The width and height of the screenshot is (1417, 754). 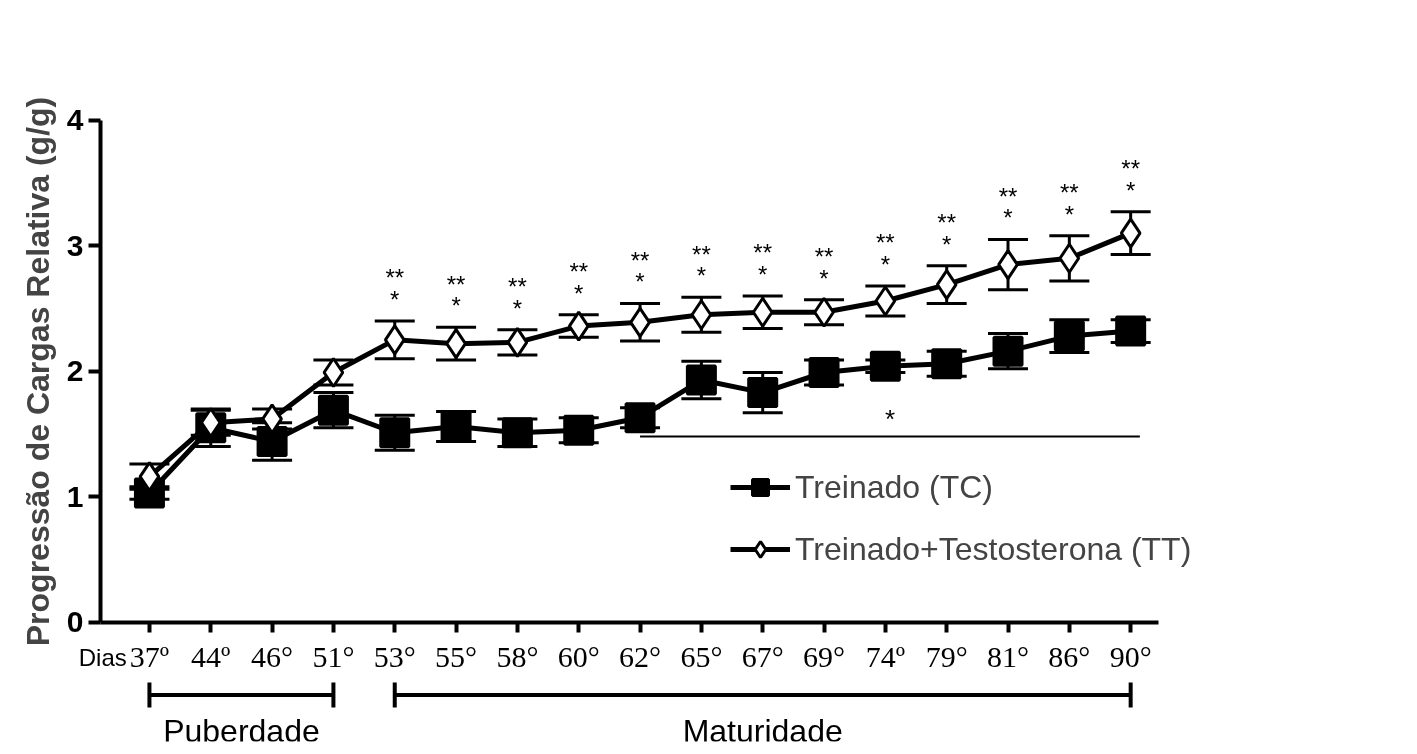 What do you see at coordinates (75, 371) in the screenshot?
I see `y-tick-label: 2` at bounding box center [75, 371].